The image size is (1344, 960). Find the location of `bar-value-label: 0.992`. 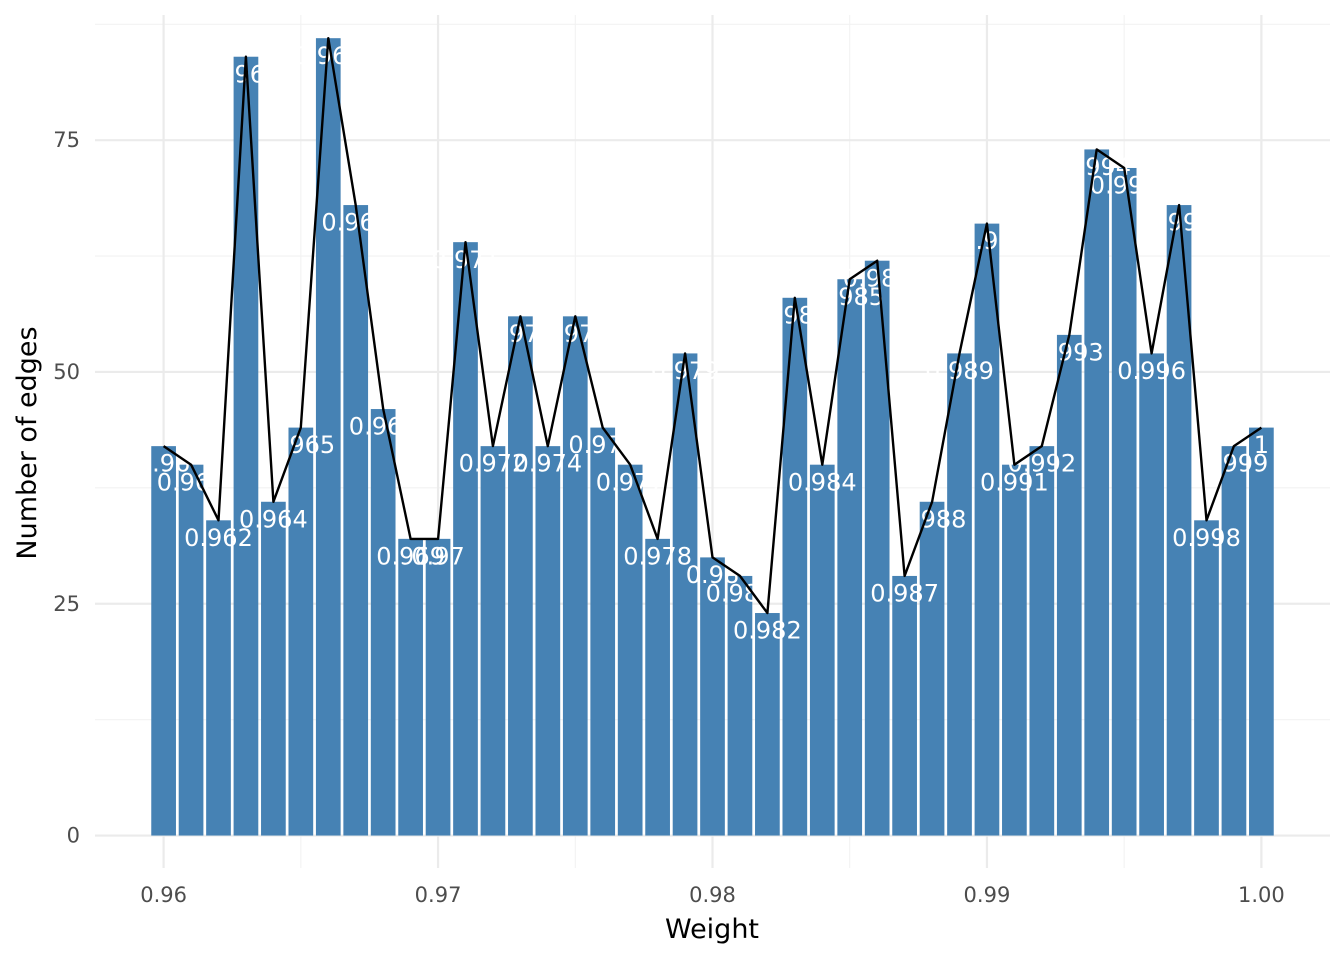

bar-value-label: 0.992 is located at coordinates (1041, 464).